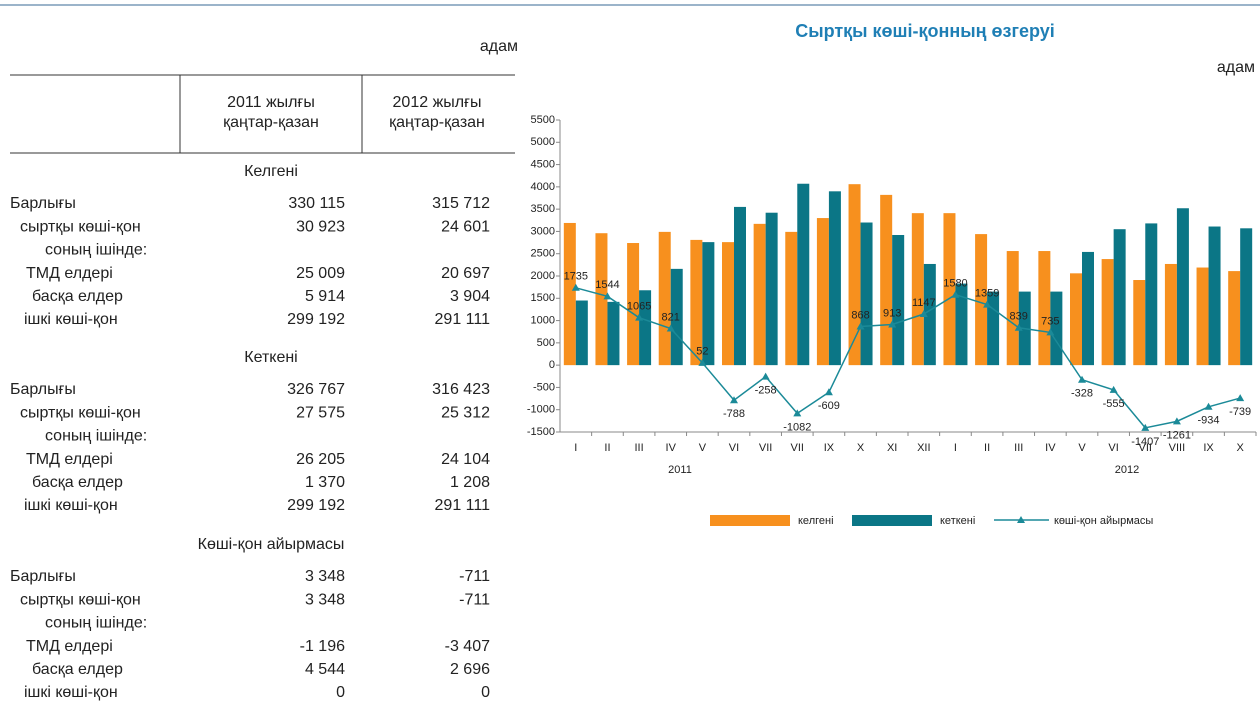 This screenshot has width=1260, height=725. I want to click on cell-value: 20 697, so click(465, 273).